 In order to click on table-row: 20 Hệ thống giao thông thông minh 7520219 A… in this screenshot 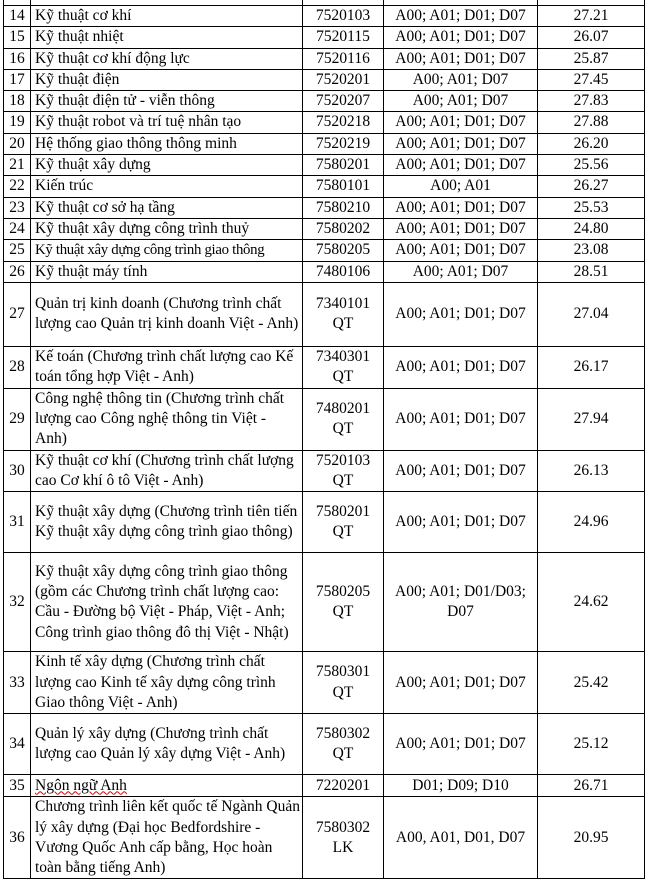, I will do `click(324, 144)`.